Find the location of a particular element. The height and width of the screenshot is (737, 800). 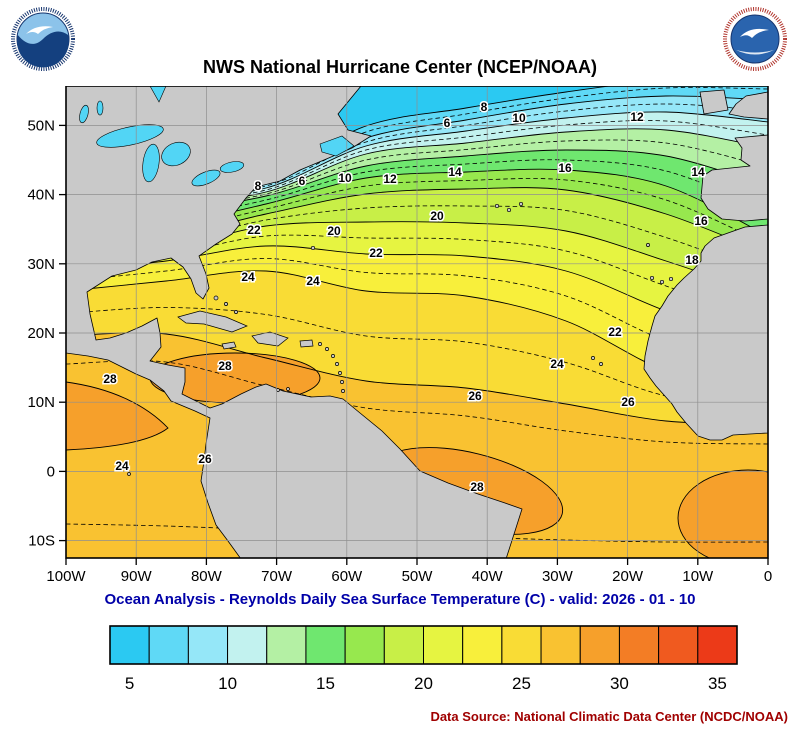

x-axis-labels: 100W 90W 80W 70W 60W 50W 40W 30W 20W 10W 0 is located at coordinates (409, 576).